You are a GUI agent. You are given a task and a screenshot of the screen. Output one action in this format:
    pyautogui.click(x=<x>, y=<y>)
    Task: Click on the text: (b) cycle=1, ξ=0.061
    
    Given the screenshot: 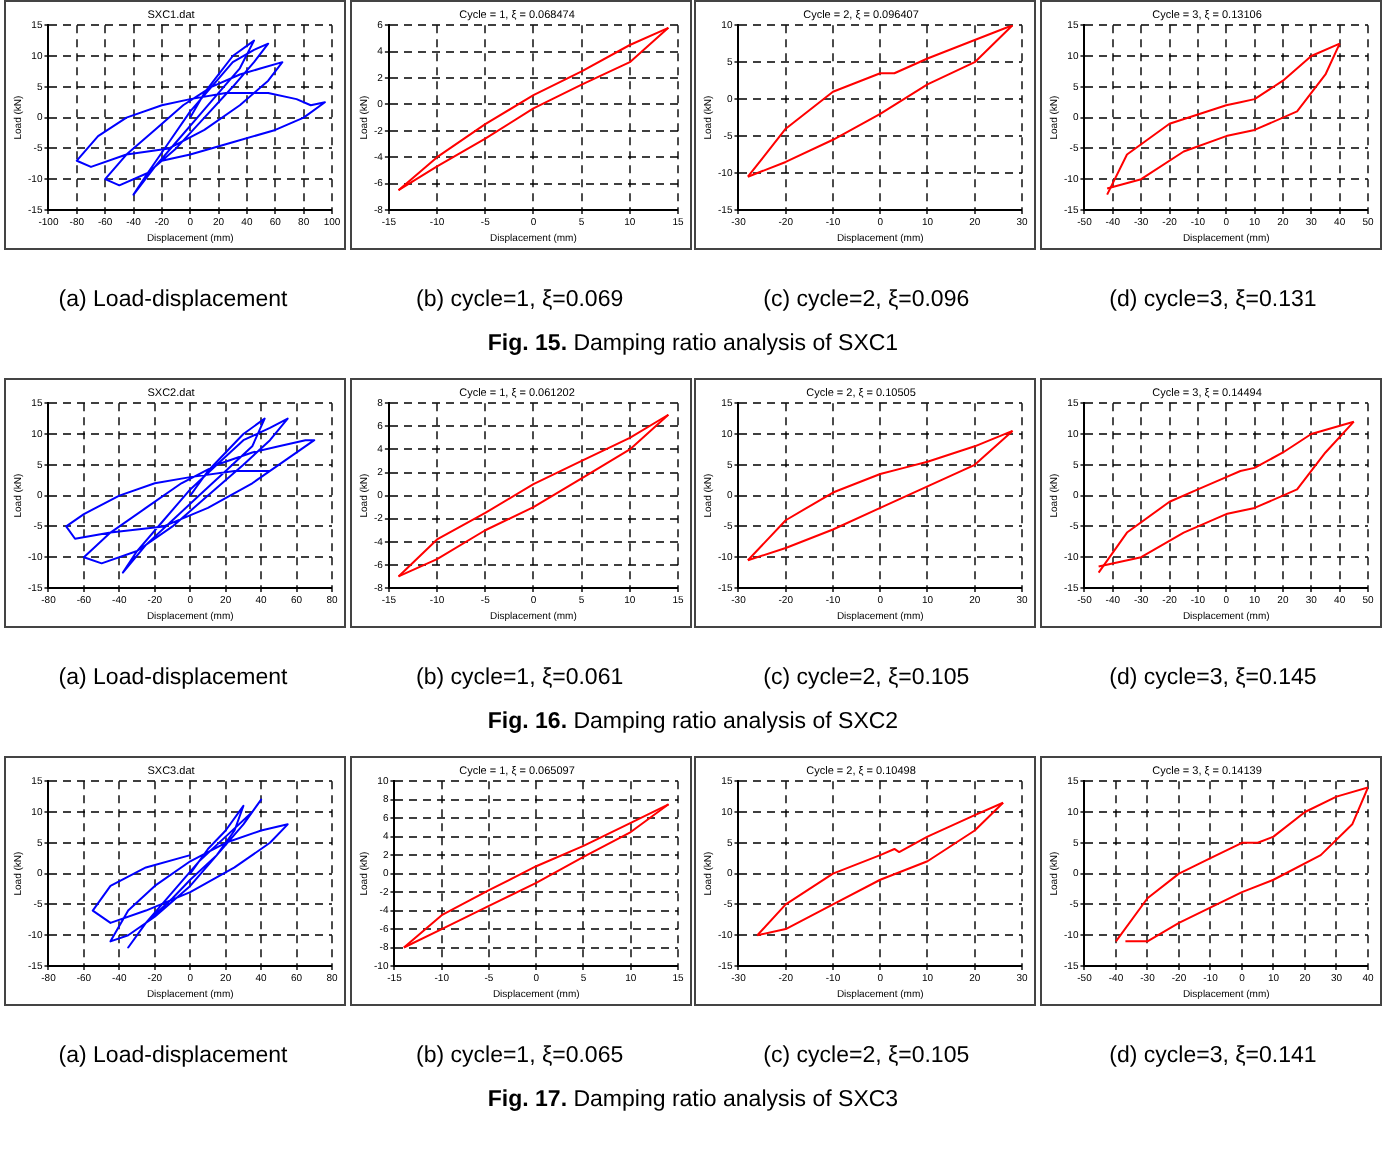 What is the action you would take?
    pyautogui.click(x=520, y=678)
    